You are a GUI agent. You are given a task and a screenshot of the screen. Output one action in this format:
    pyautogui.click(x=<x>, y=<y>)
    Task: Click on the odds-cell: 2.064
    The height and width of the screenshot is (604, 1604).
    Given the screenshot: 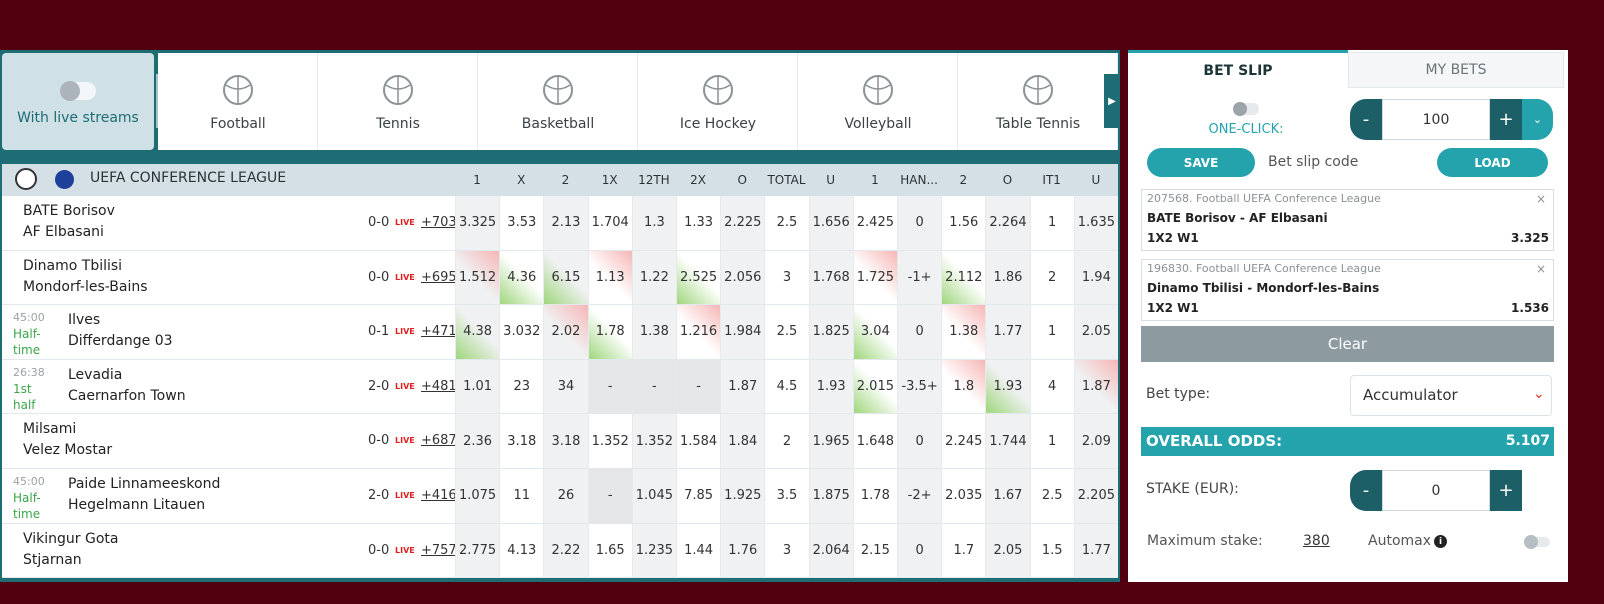 What is the action you would take?
    pyautogui.click(x=830, y=550)
    